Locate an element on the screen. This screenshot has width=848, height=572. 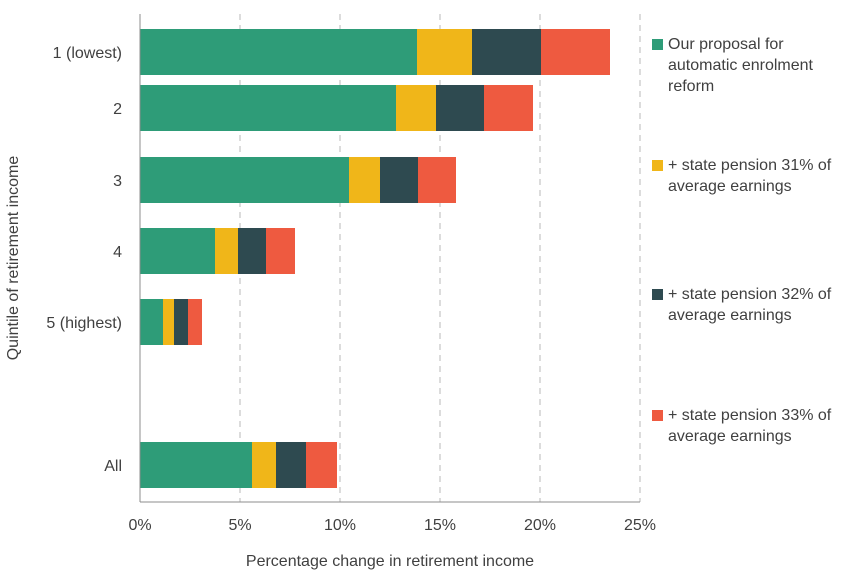
legend-label: + state pension 32% of average earnings is located at coordinates (750, 305).